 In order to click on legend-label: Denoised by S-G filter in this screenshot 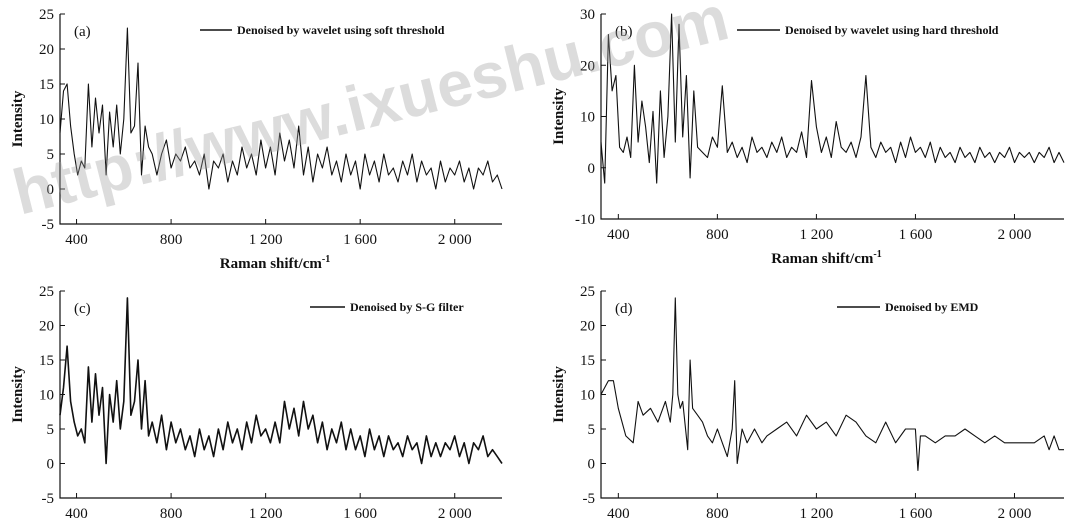, I will do `click(407, 307)`.